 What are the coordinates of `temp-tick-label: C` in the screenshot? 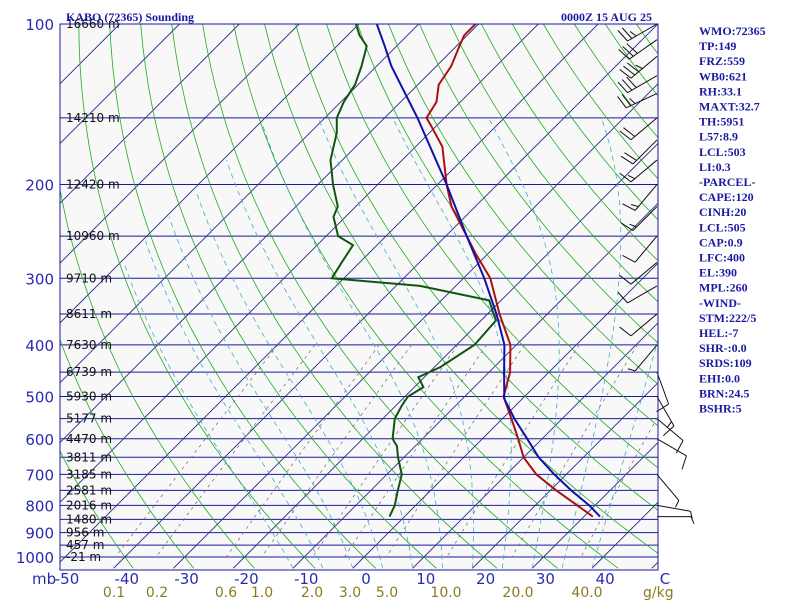 It's located at (665, 579).